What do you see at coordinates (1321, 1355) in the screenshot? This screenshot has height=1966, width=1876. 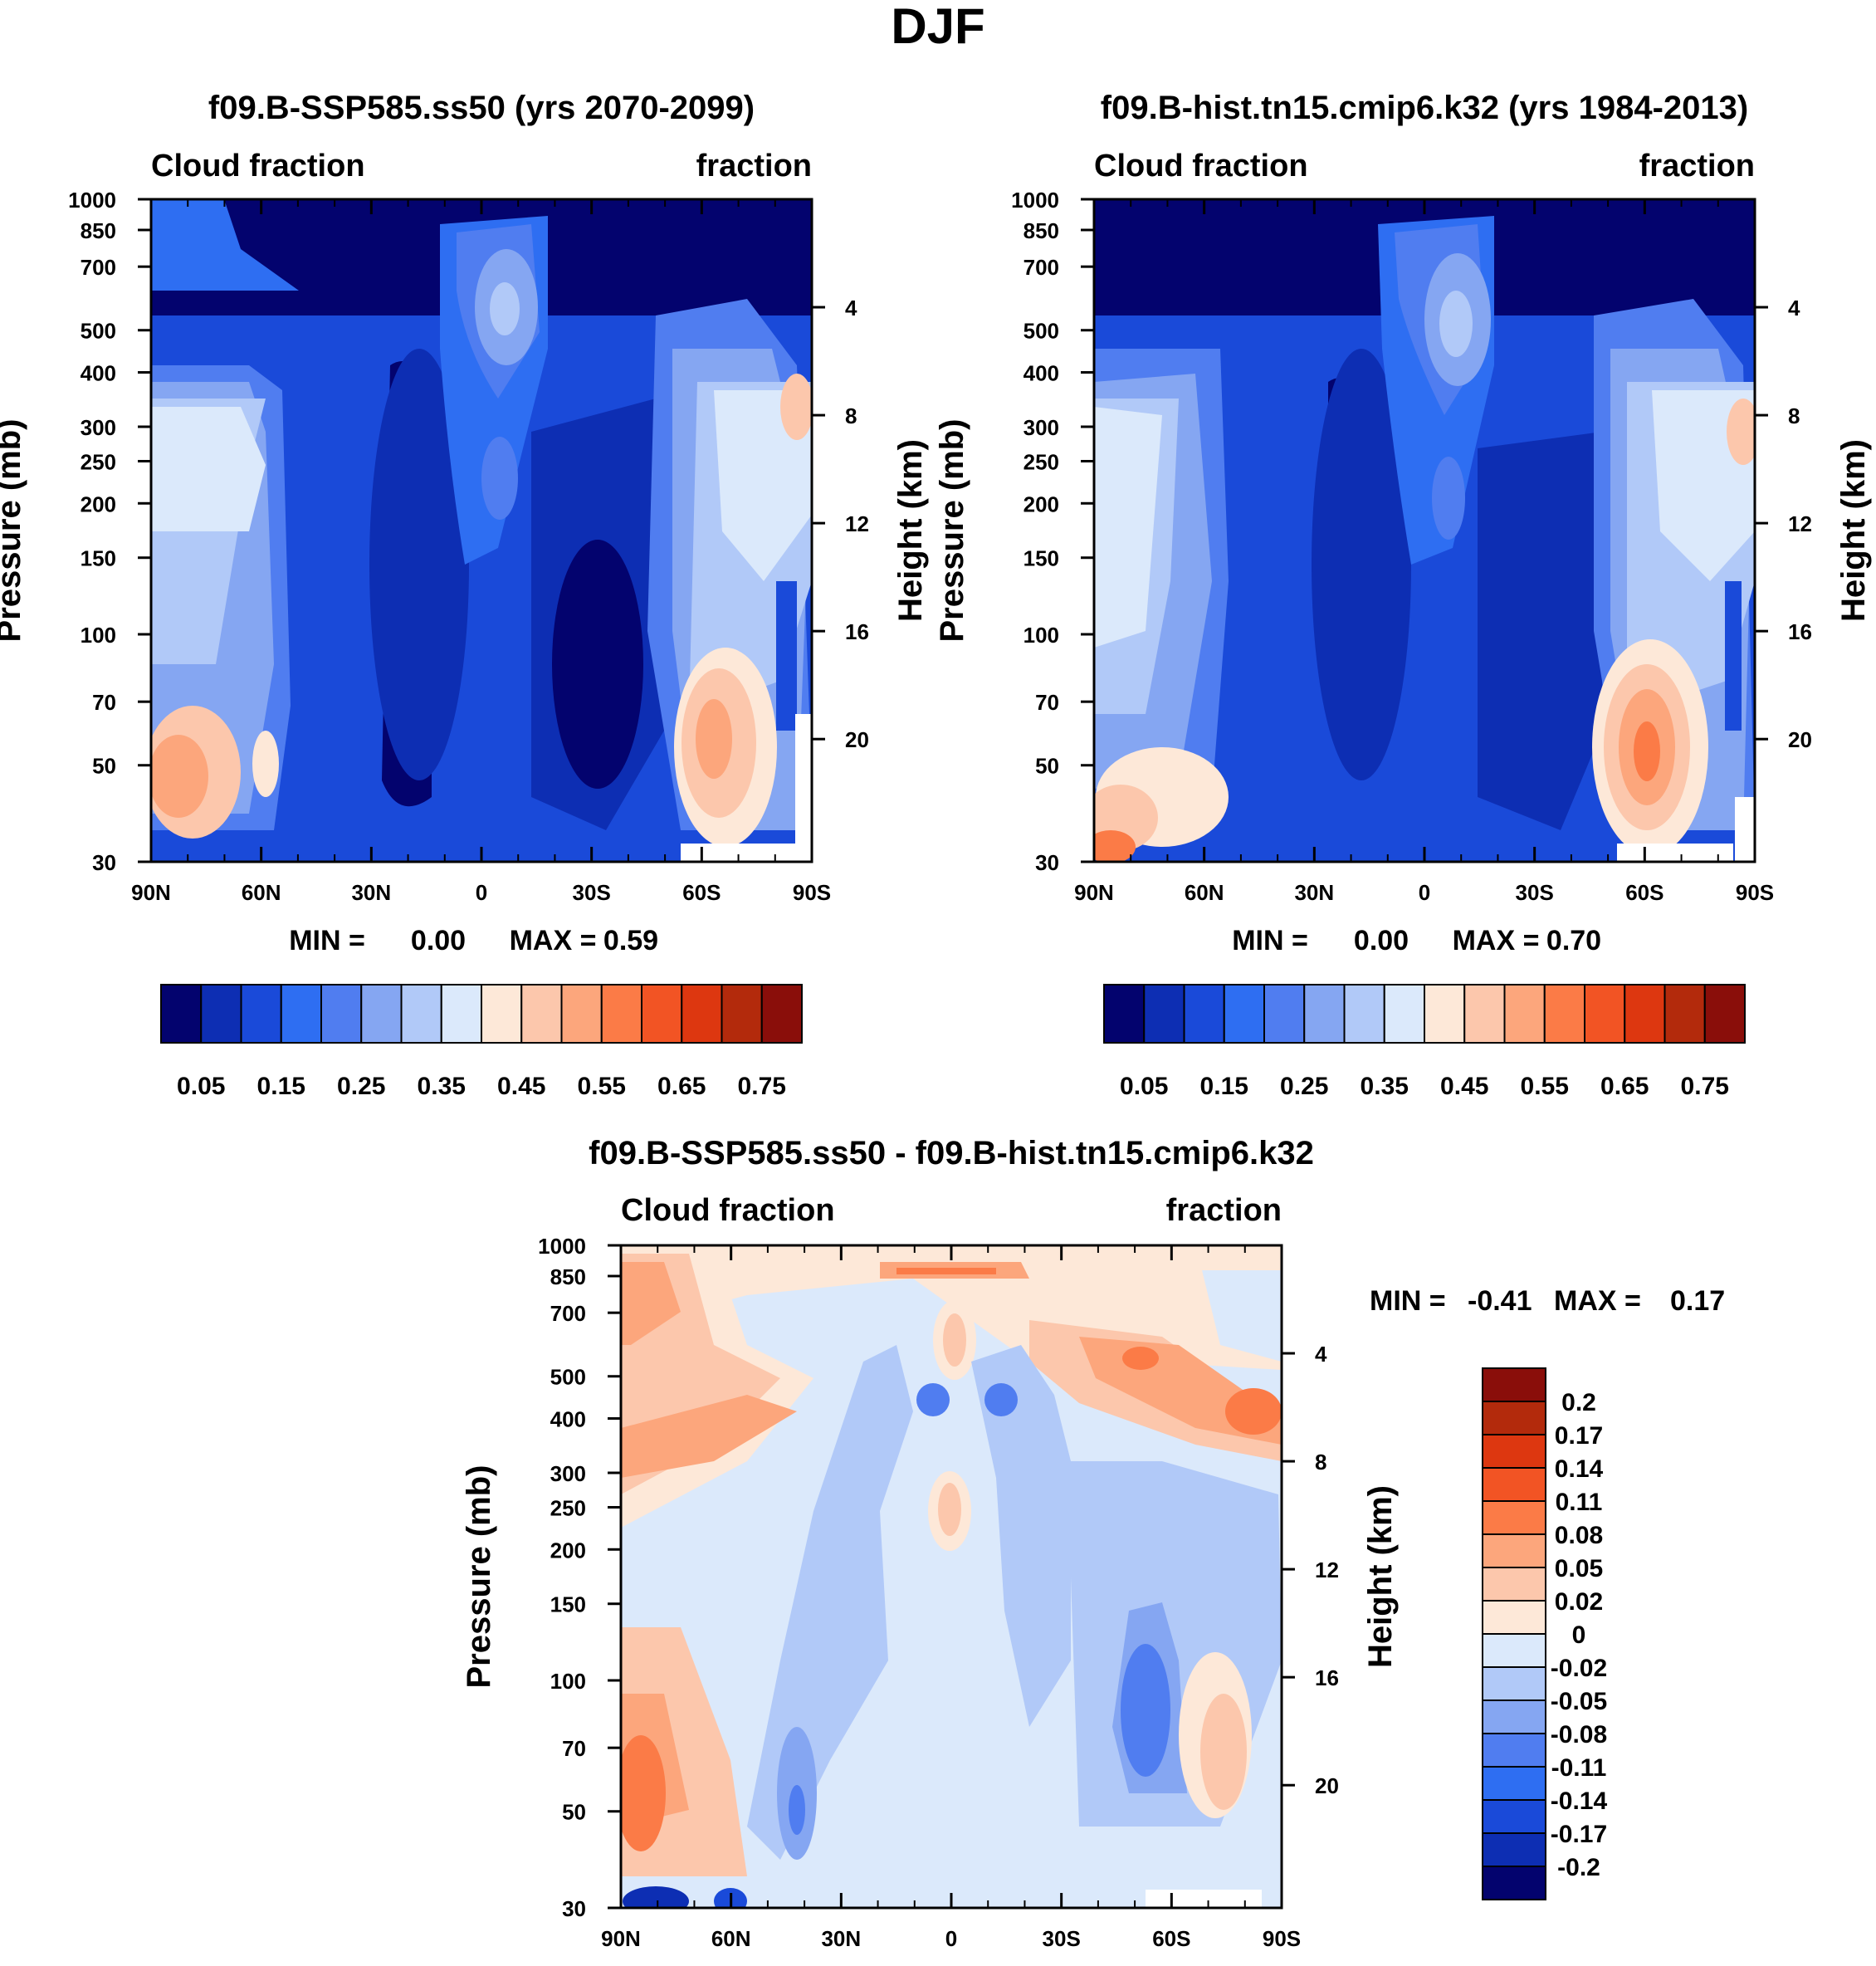 I see `height-tick-label: 4` at bounding box center [1321, 1355].